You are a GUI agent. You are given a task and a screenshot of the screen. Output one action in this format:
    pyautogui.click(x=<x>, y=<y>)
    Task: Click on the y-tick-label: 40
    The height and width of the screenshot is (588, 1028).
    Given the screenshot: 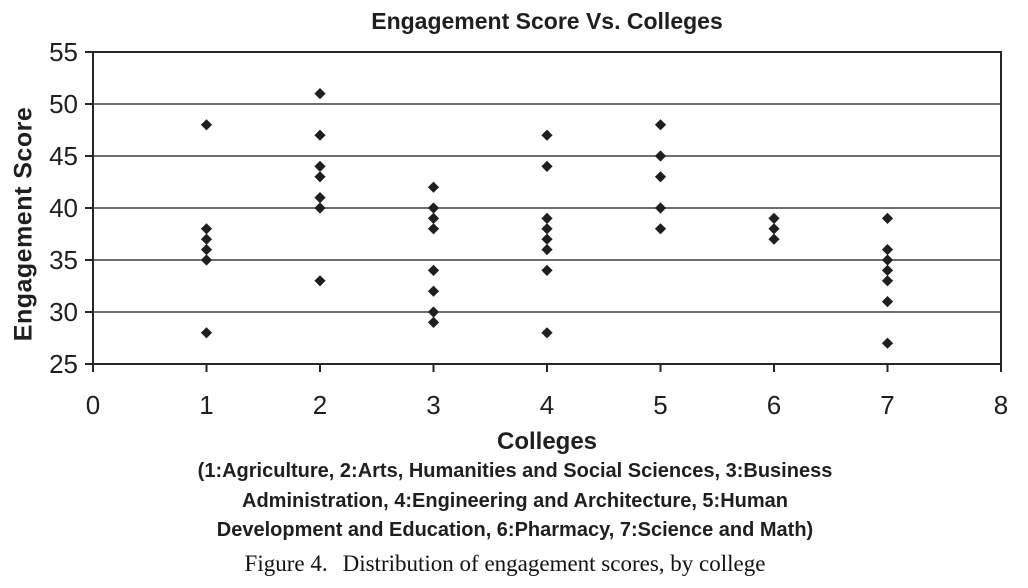 What is the action you would take?
    pyautogui.click(x=63, y=208)
    